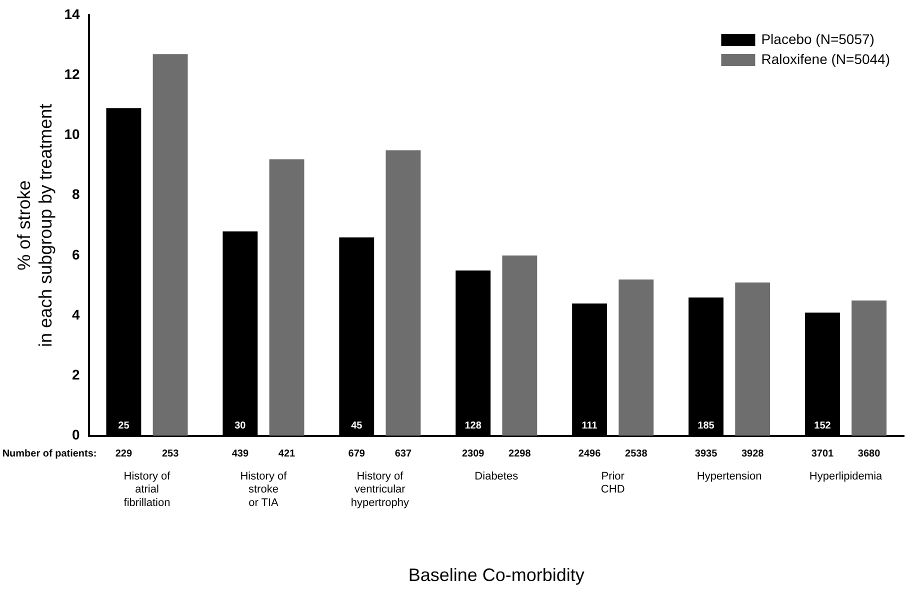 The image size is (919, 601). What do you see at coordinates (124, 426) in the screenshot?
I see `annotation: 25` at bounding box center [124, 426].